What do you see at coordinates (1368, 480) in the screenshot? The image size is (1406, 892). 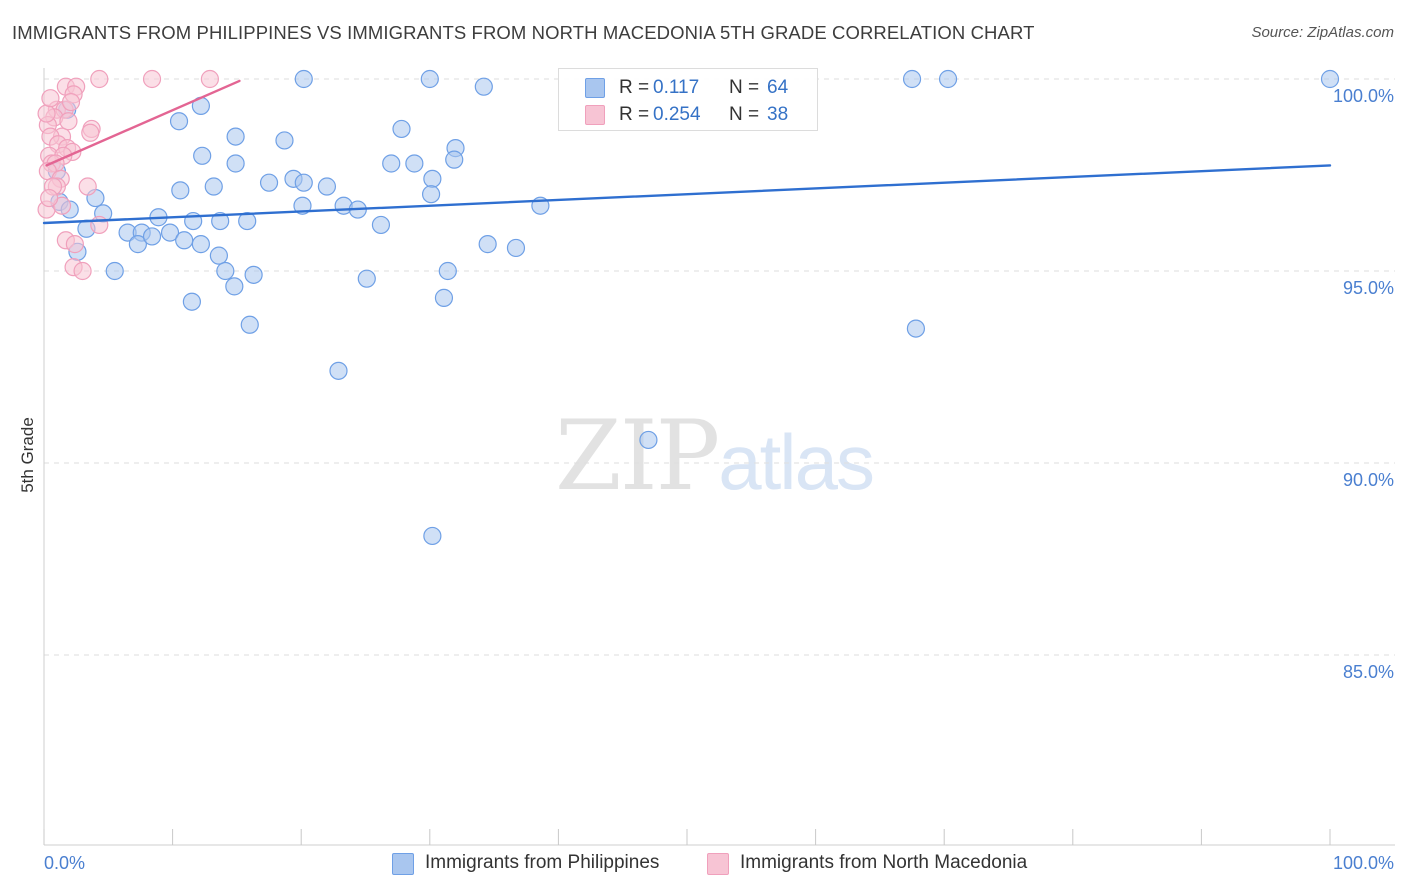 I see `y-tick-label: 90.0%` at bounding box center [1368, 480].